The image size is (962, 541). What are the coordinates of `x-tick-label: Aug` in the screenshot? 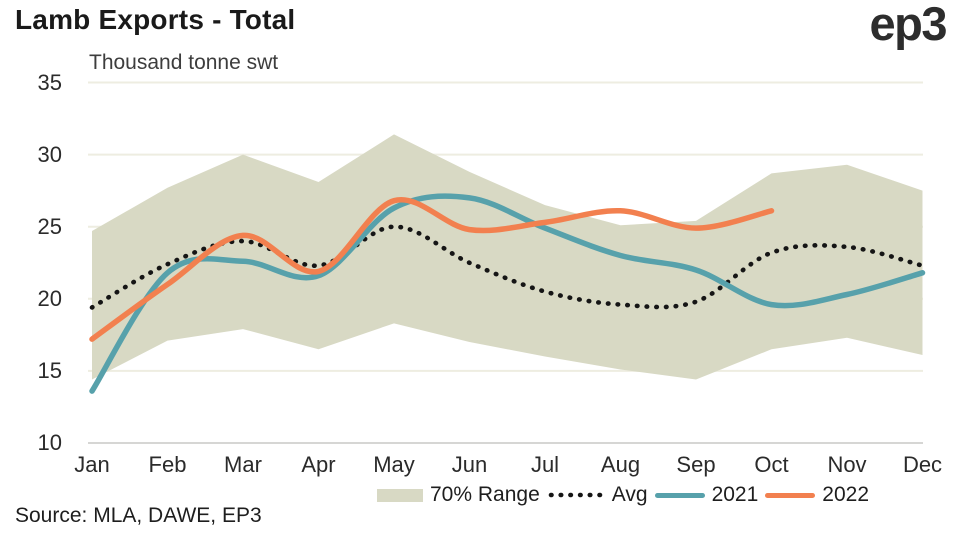 It's located at (620, 464).